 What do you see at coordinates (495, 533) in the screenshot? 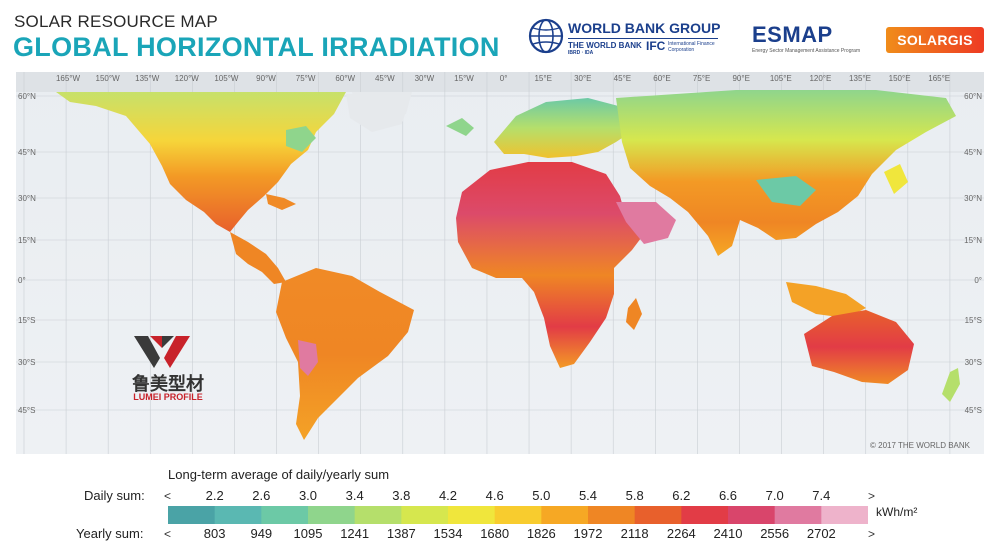
I see `yearly-tick-label: 1680` at bounding box center [495, 533].